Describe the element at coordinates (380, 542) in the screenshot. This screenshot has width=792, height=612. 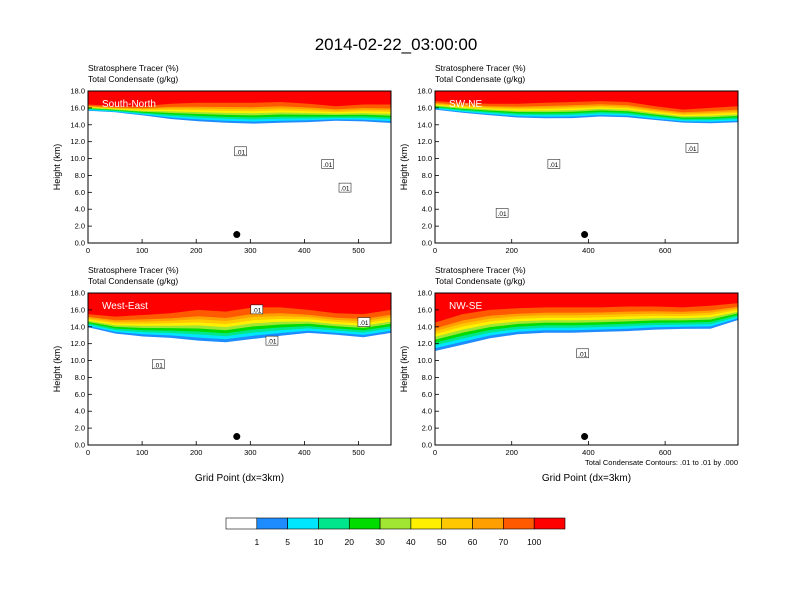
I see `colorbar-label: 30` at that location.